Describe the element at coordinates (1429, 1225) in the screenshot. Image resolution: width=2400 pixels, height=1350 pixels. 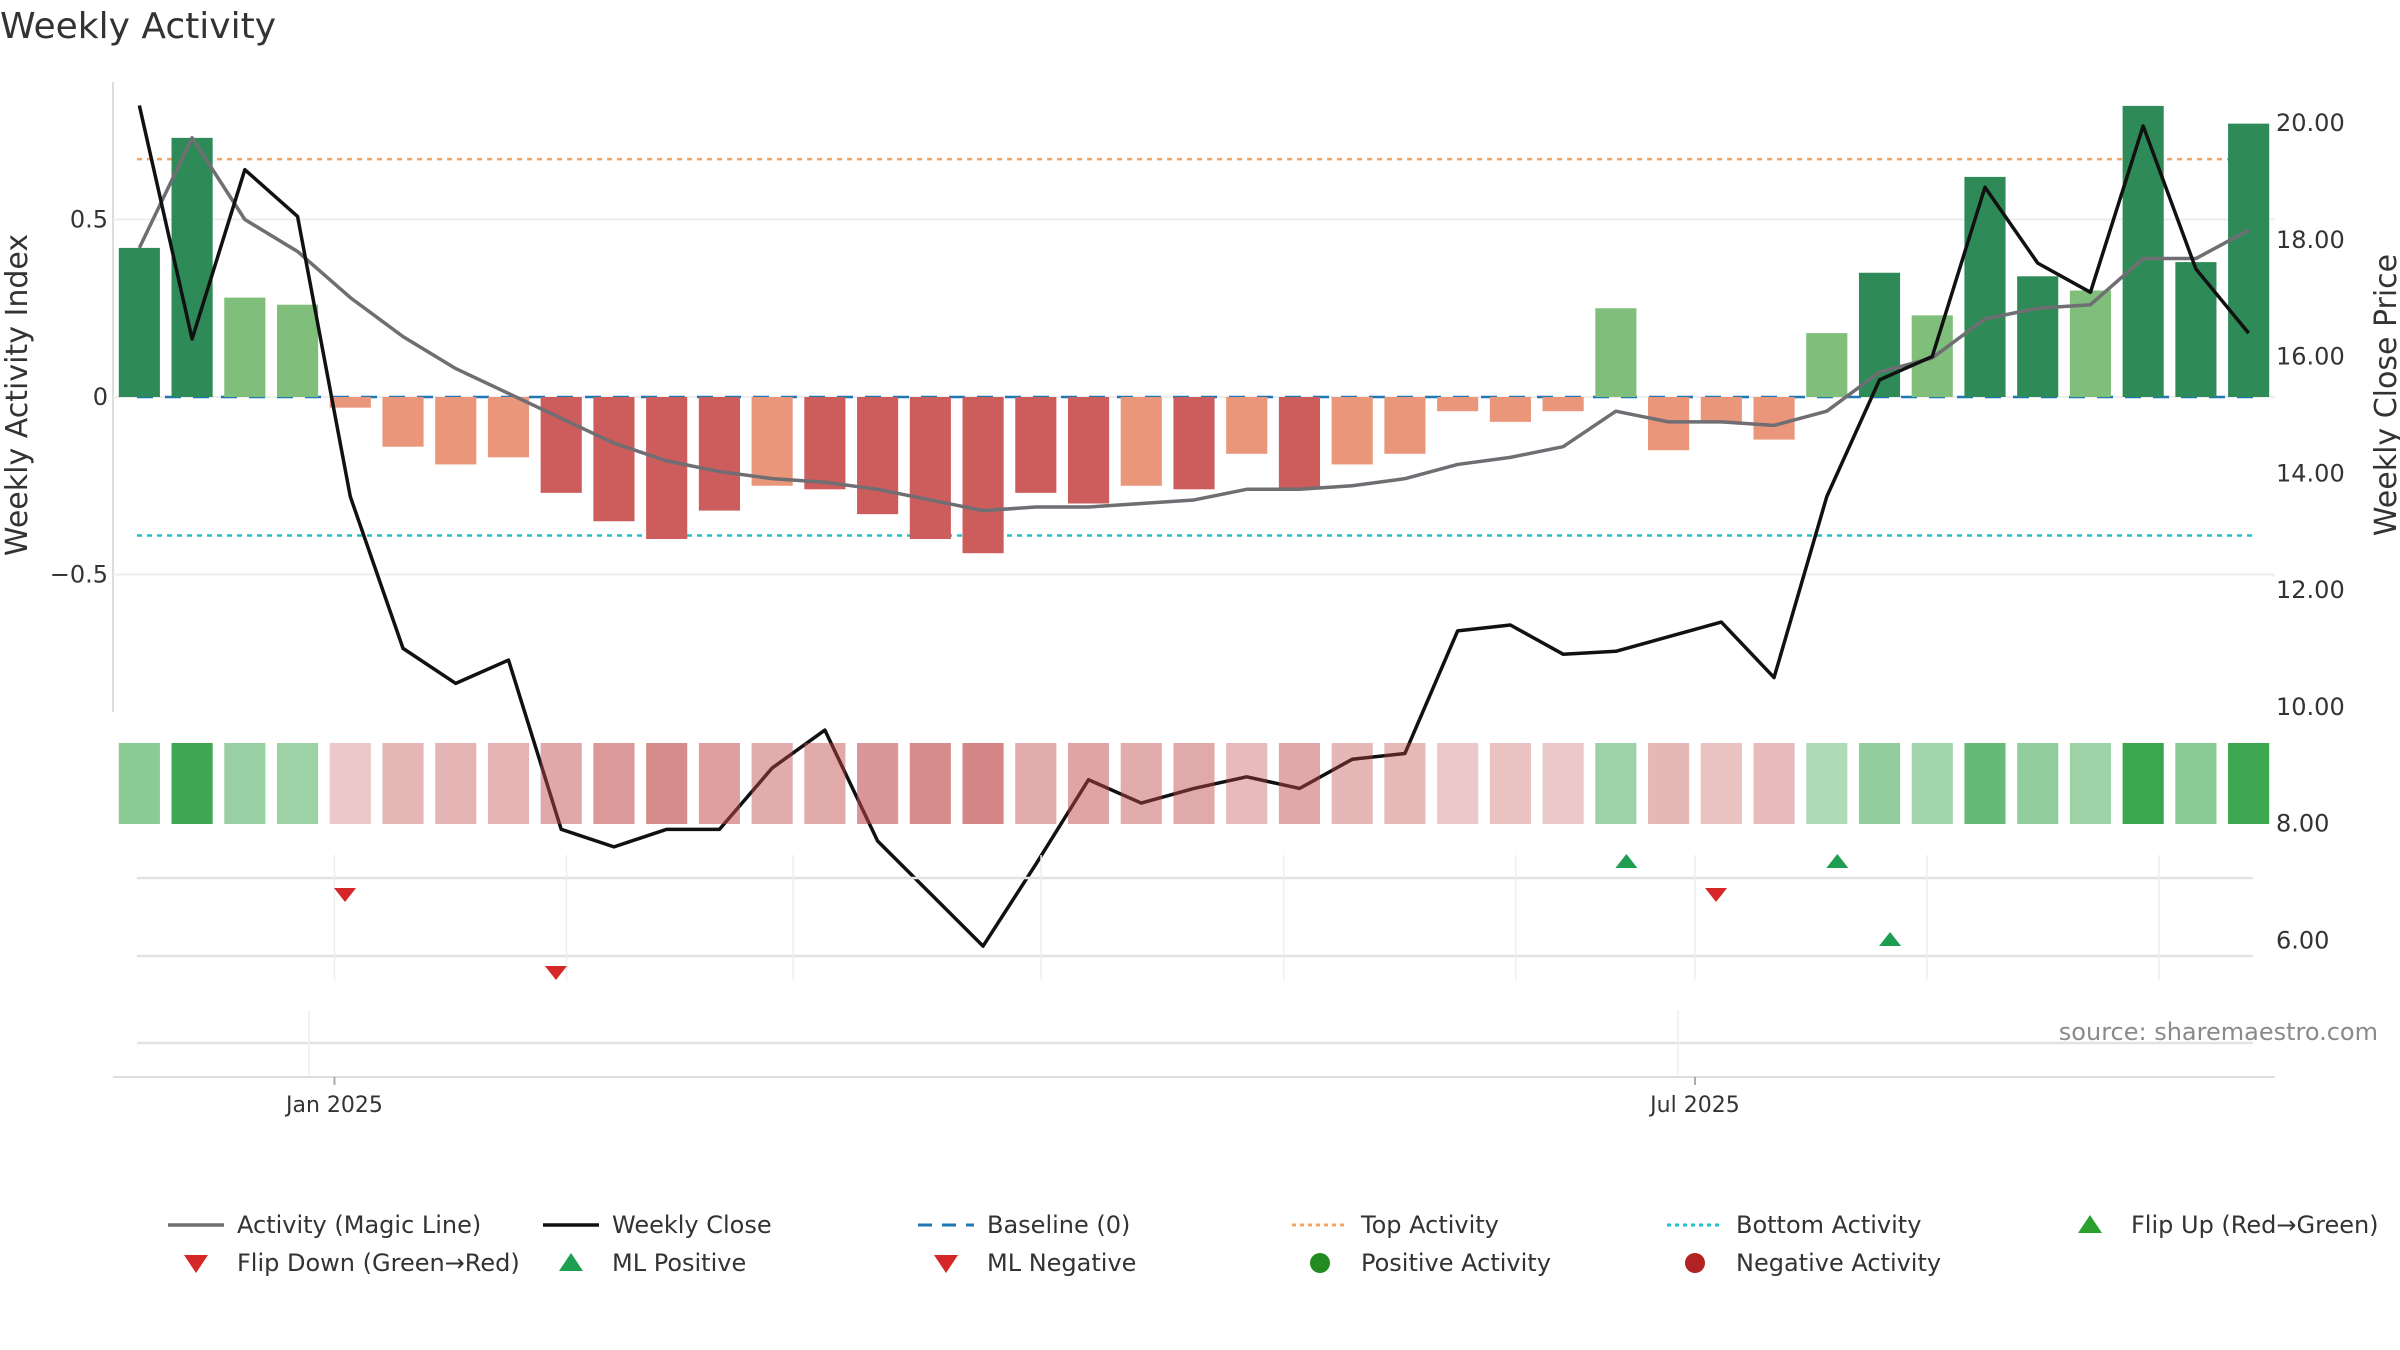
I see `legend-label: Top Activity` at that location.